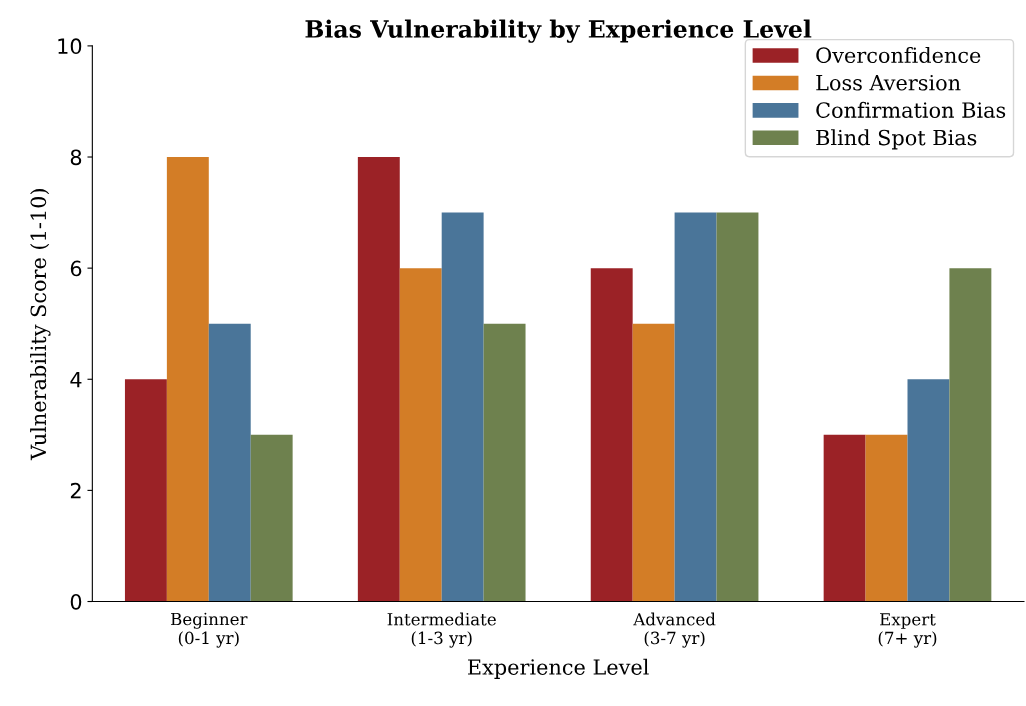 This screenshot has width=1026, height=706. I want to click on x-tick-label: Beginner (0-1 yr), so click(209, 630).